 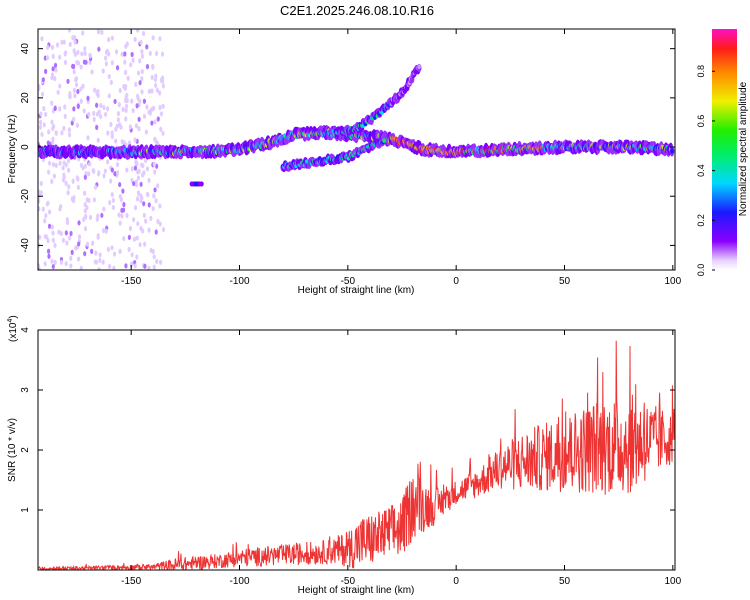 I want to click on colorbar-tick-label: 0.0, so click(x=701, y=270).